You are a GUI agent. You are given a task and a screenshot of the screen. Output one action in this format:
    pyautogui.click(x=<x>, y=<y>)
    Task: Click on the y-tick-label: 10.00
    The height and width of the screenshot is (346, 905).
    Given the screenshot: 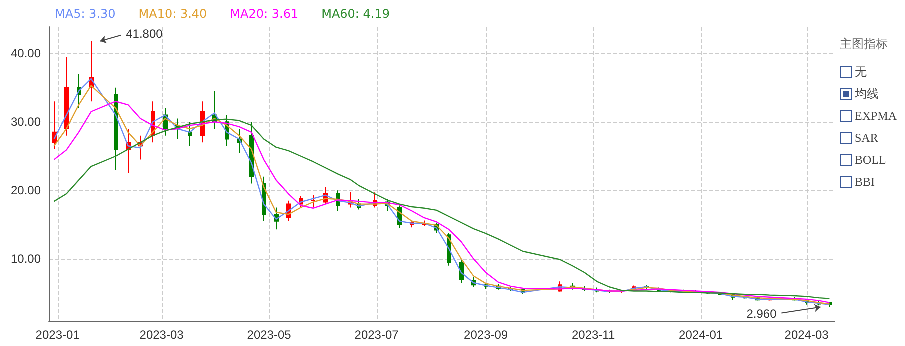 What is the action you would take?
    pyautogui.click(x=26, y=259)
    